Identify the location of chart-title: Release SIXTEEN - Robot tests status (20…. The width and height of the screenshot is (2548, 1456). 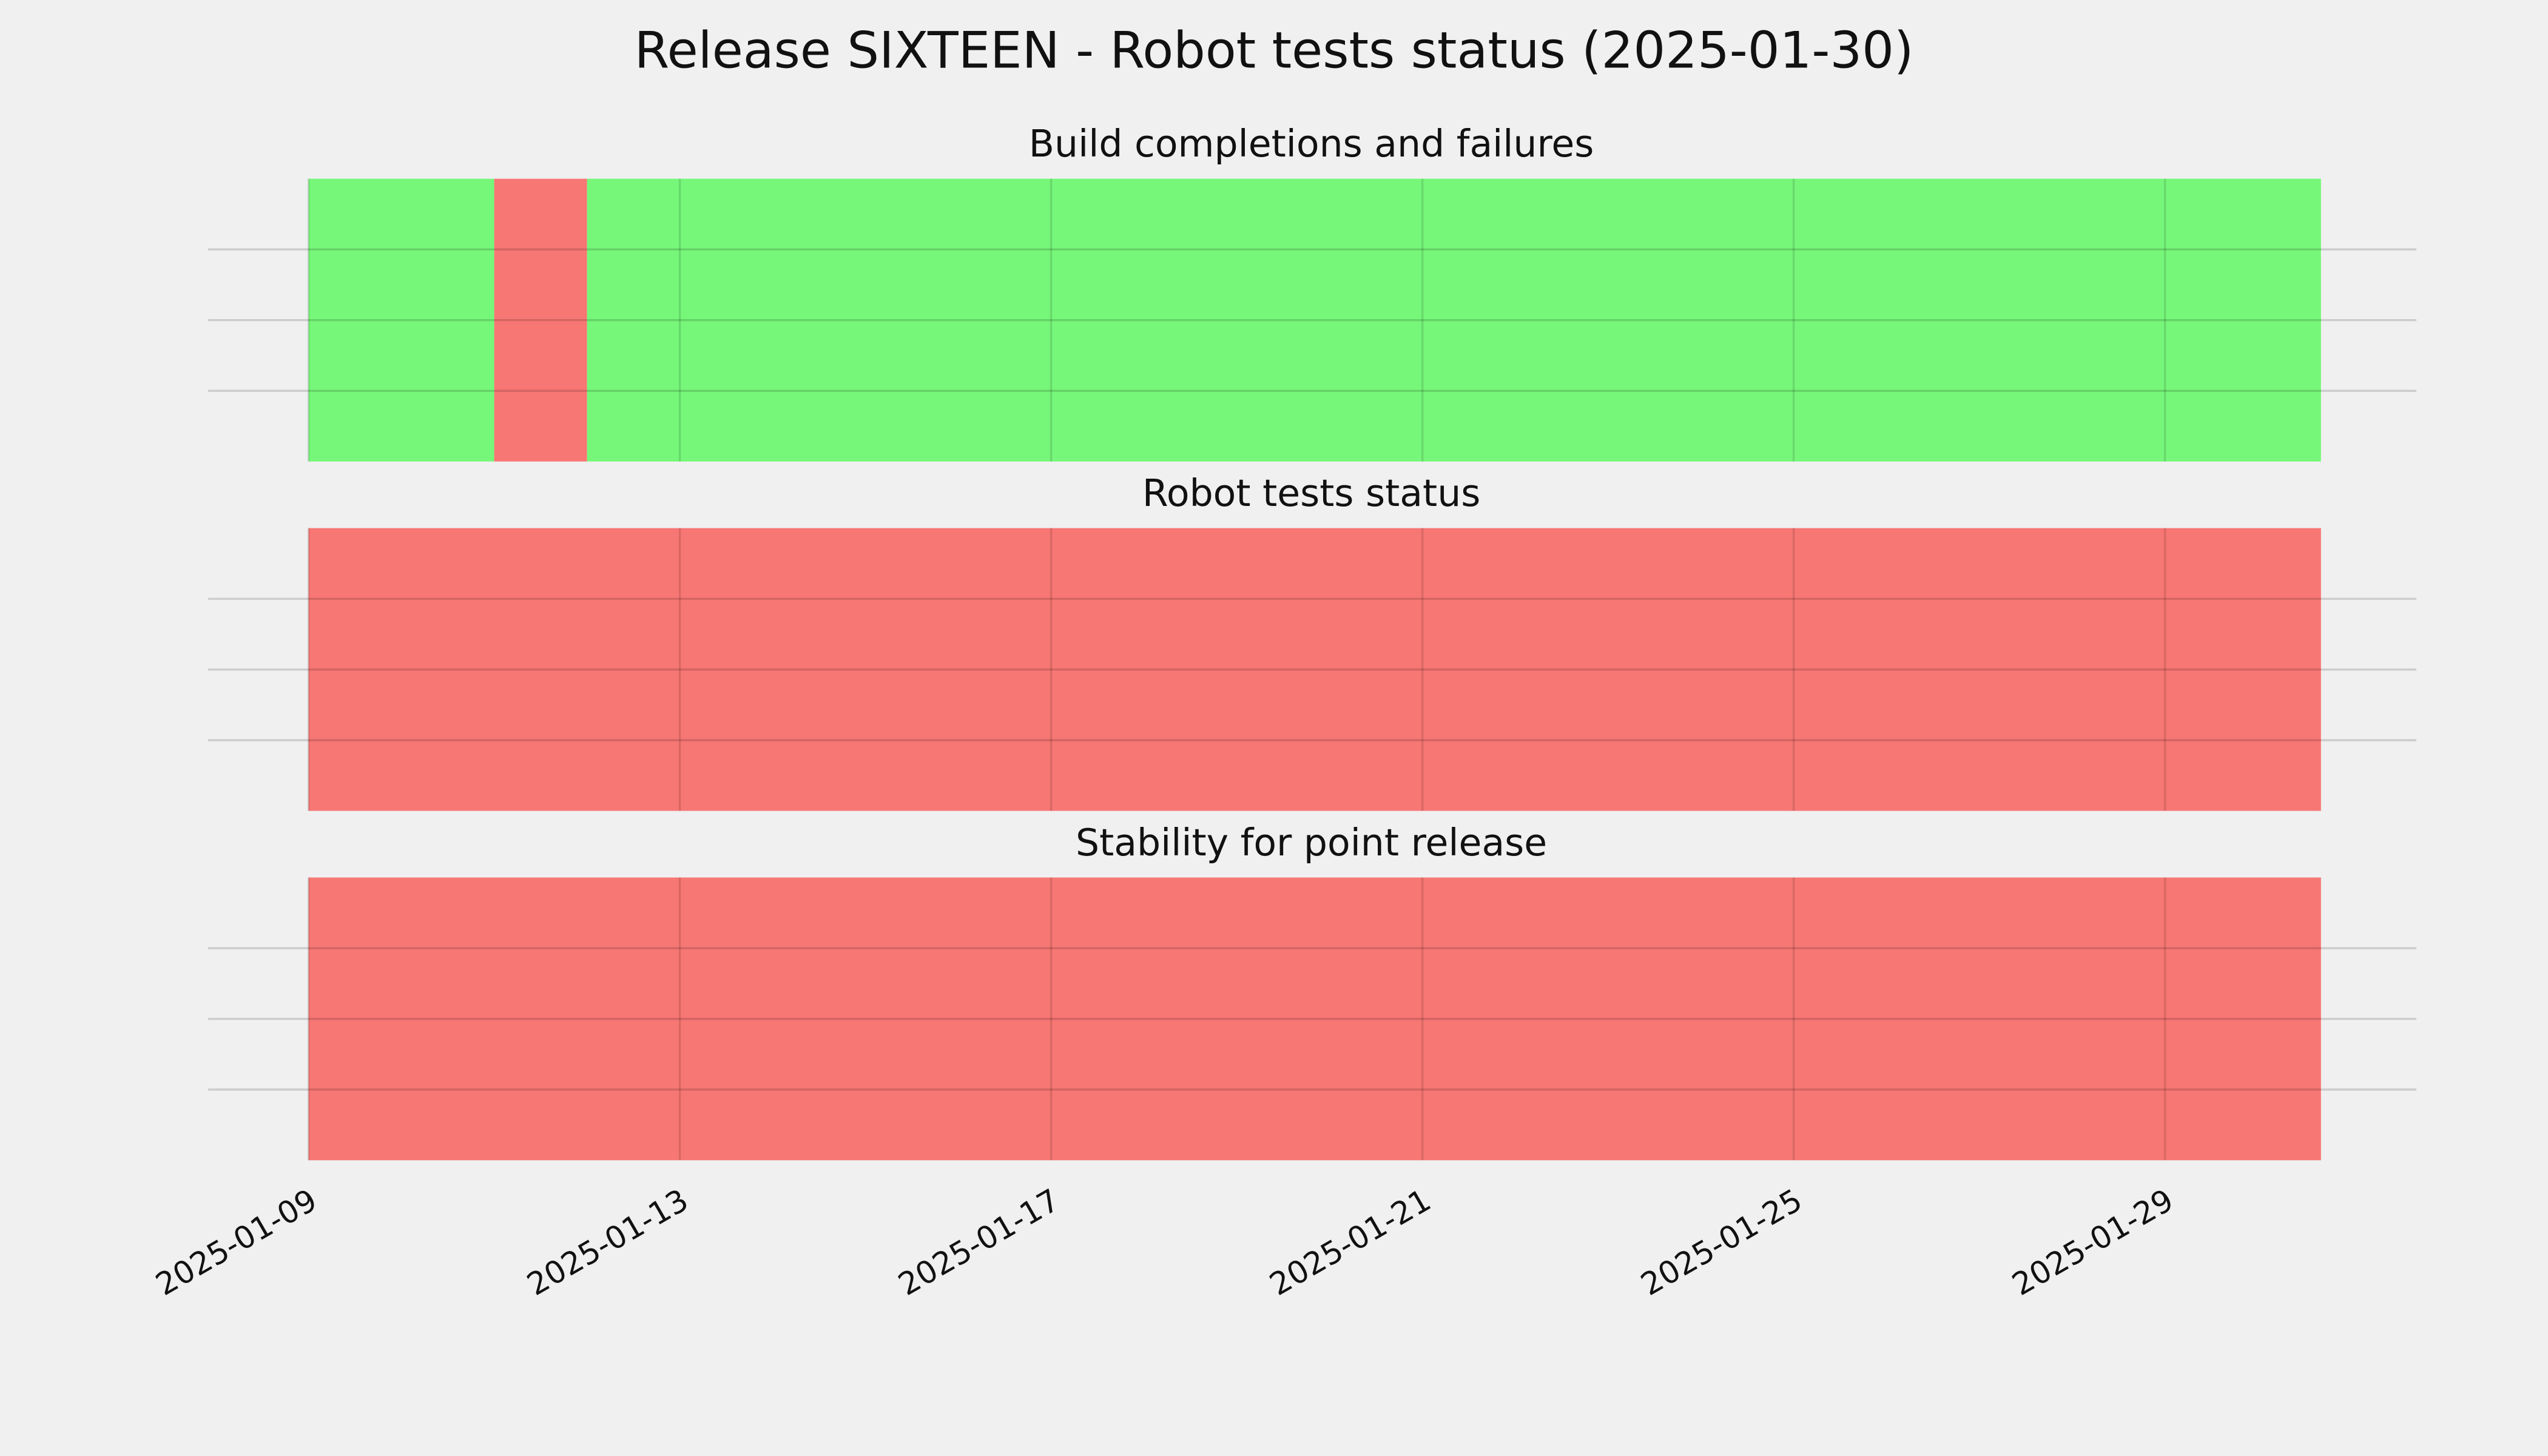
(1274, 50).